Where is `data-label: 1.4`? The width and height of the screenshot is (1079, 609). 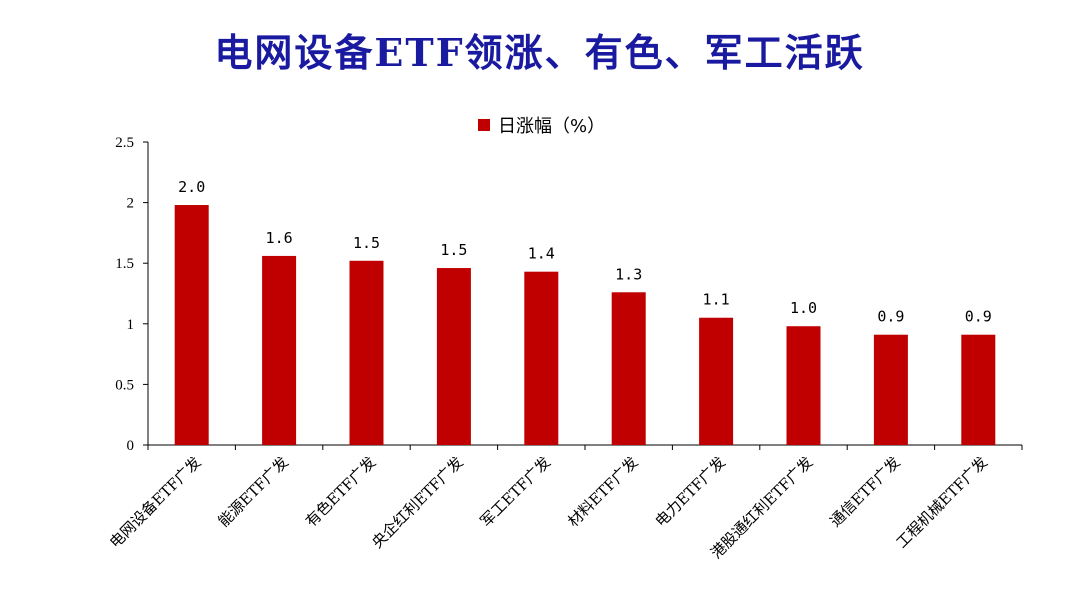
data-label: 1.4 is located at coordinates (541, 254).